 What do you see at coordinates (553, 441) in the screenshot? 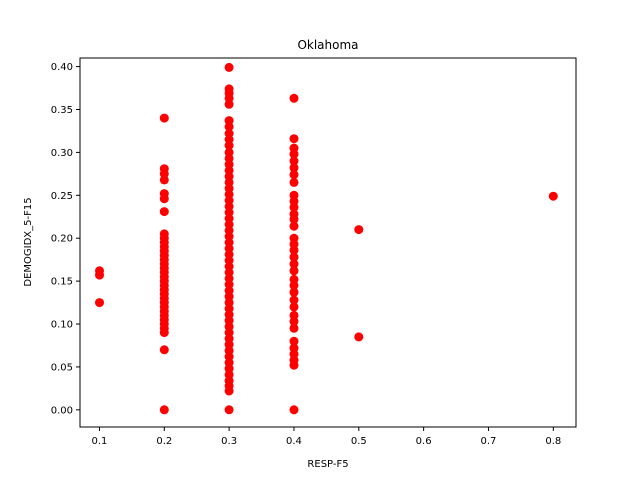
I see `x-tick-label: 0.8` at bounding box center [553, 441].